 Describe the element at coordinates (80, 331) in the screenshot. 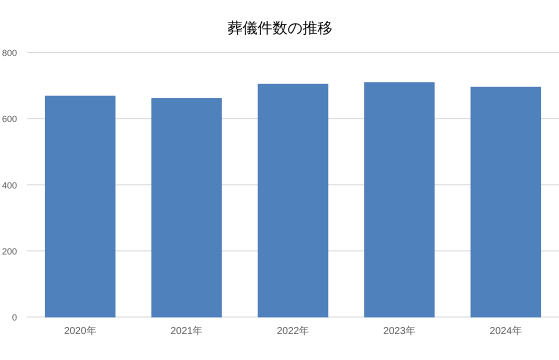

I see `x-tick-label: 2020年` at that location.